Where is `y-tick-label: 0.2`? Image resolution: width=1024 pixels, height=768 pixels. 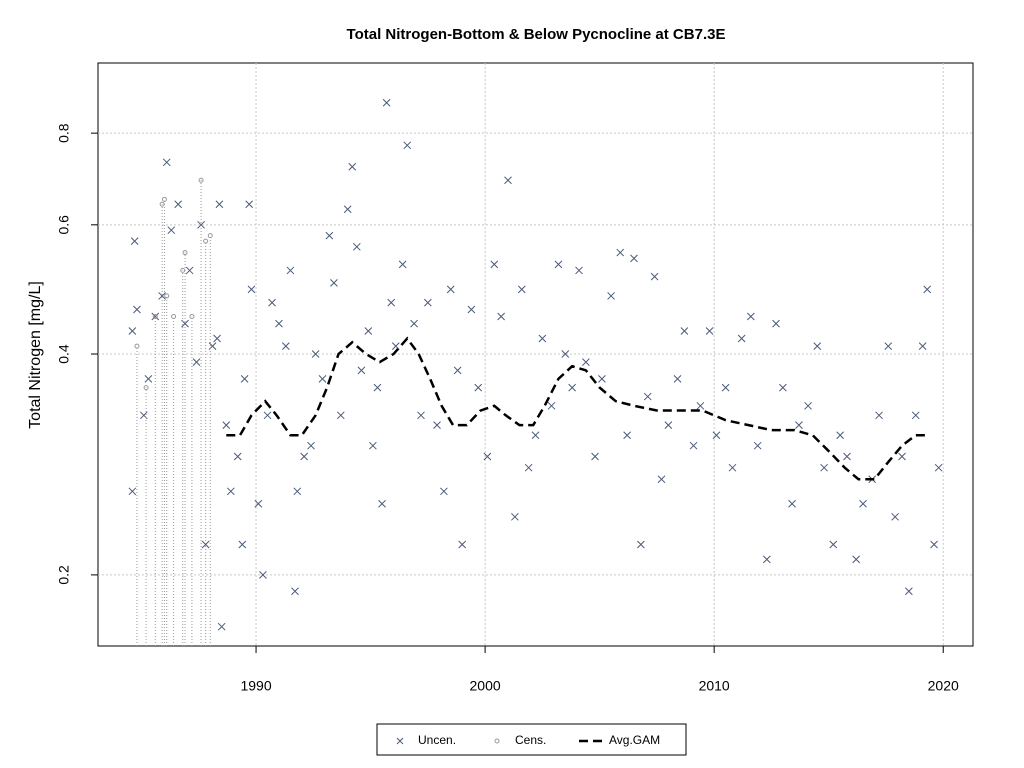 y-tick-label: 0.2 is located at coordinates (64, 575).